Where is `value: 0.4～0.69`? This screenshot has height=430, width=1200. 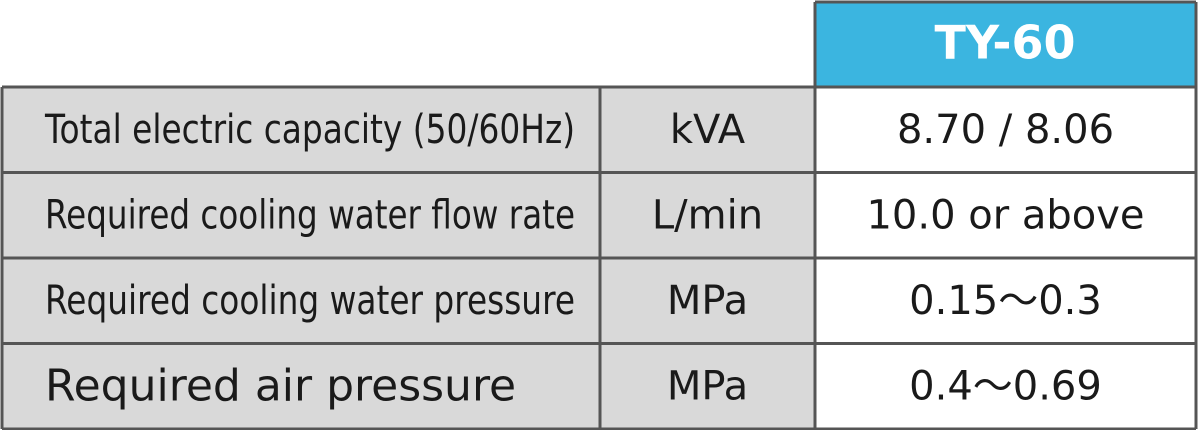 value: 0.4～0.69 is located at coordinates (1005, 386).